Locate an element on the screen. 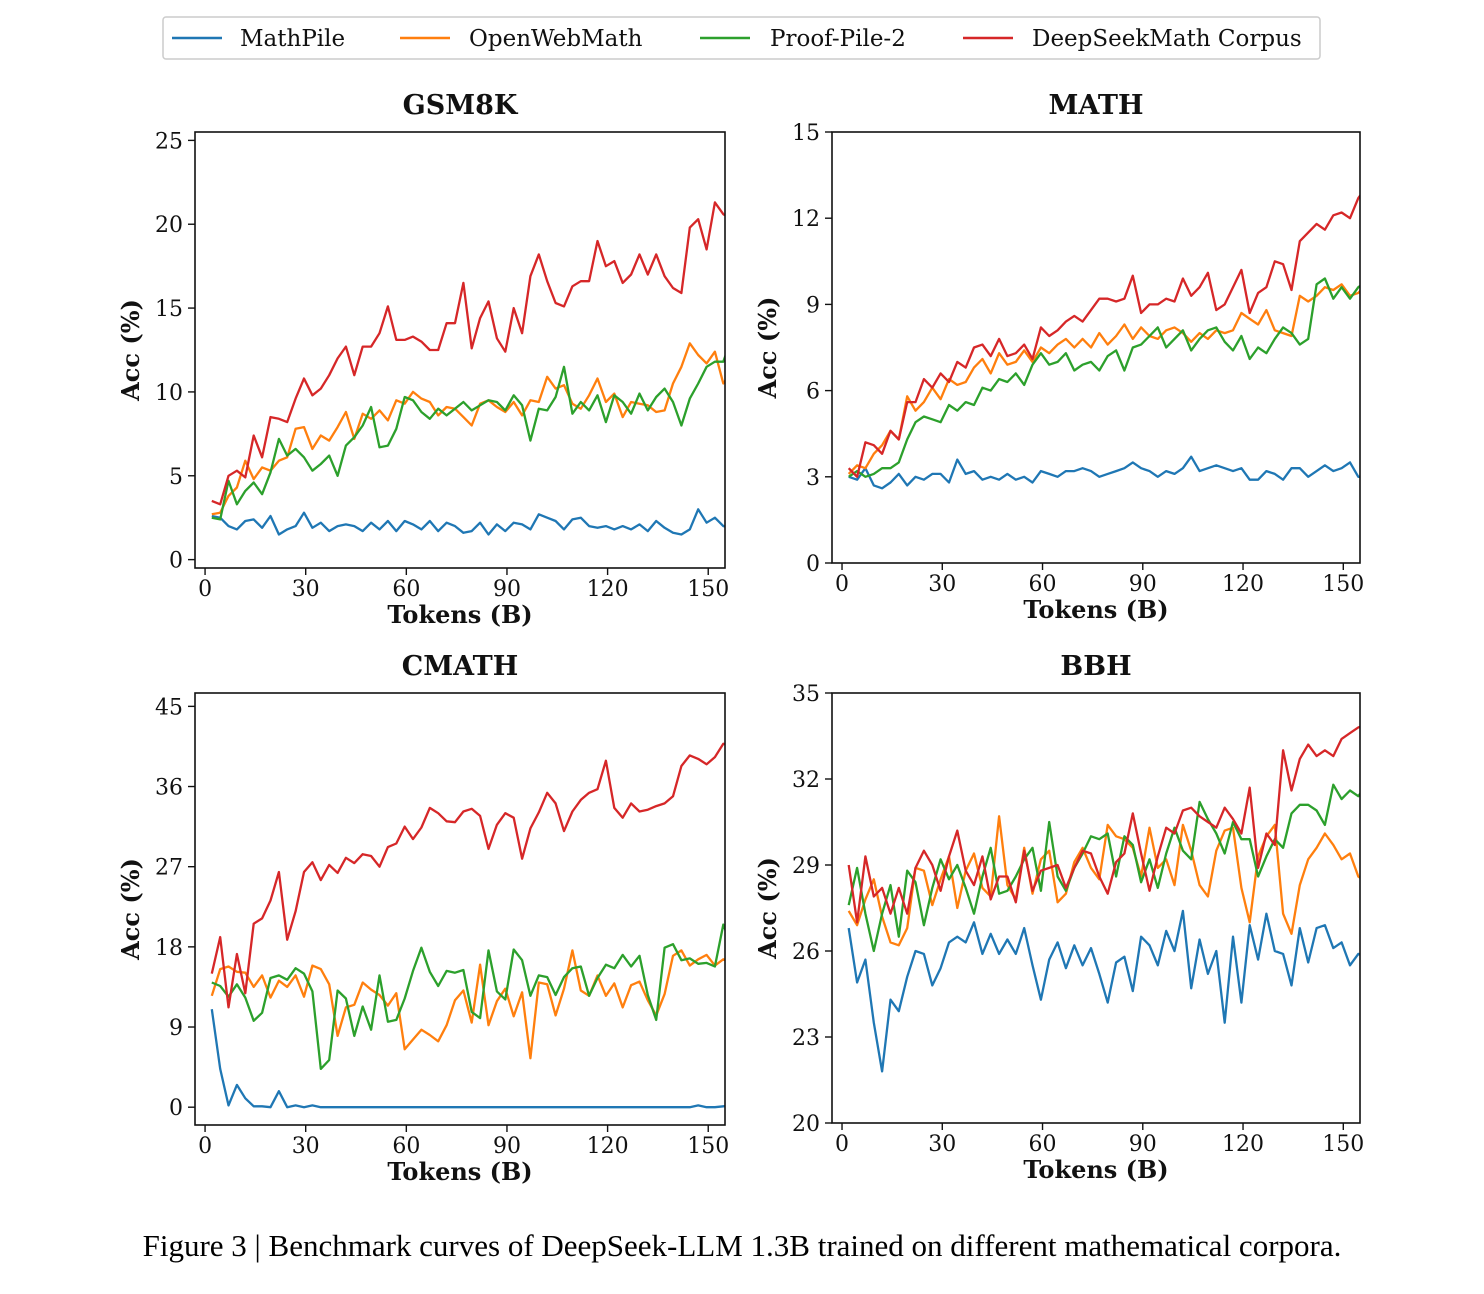 The width and height of the screenshot is (1484, 1294). y-tick-label: 45 is located at coordinates (169, 707).